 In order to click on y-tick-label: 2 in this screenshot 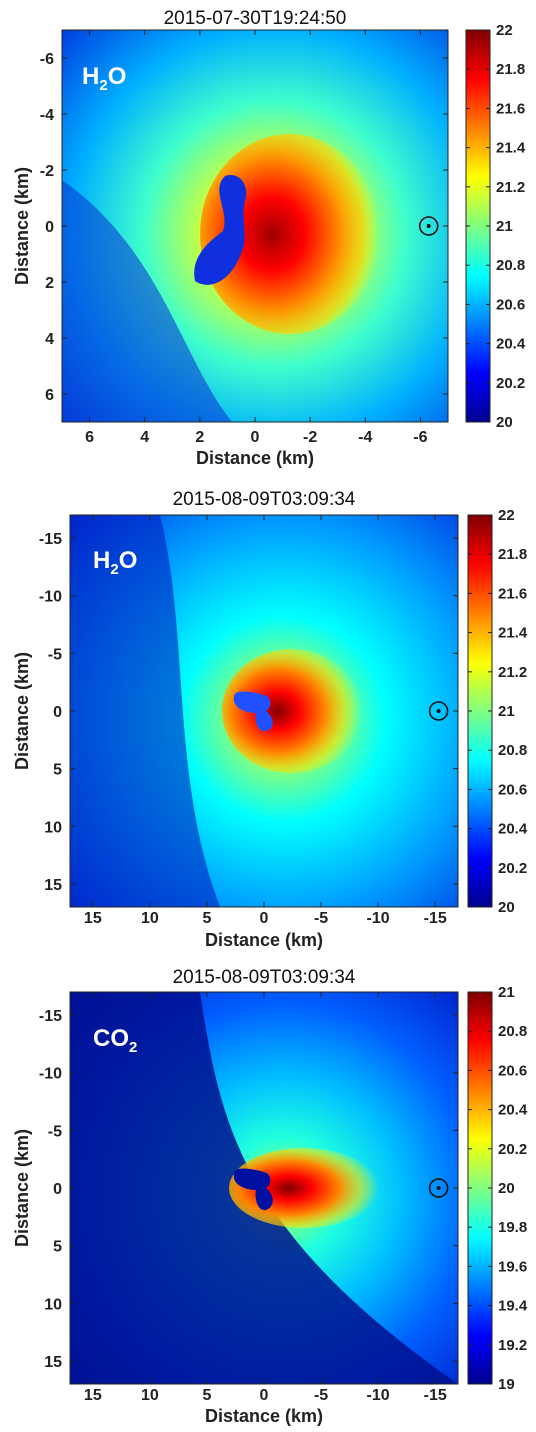, I will do `click(49, 283)`.